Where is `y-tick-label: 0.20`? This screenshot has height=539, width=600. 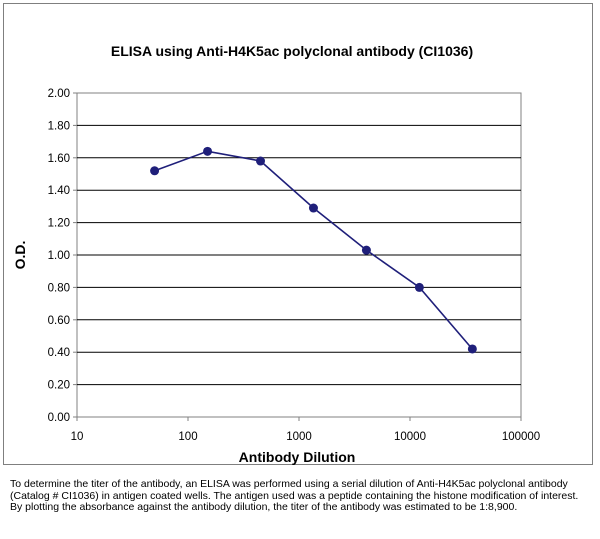 y-tick-label: 0.20 is located at coordinates (59, 386).